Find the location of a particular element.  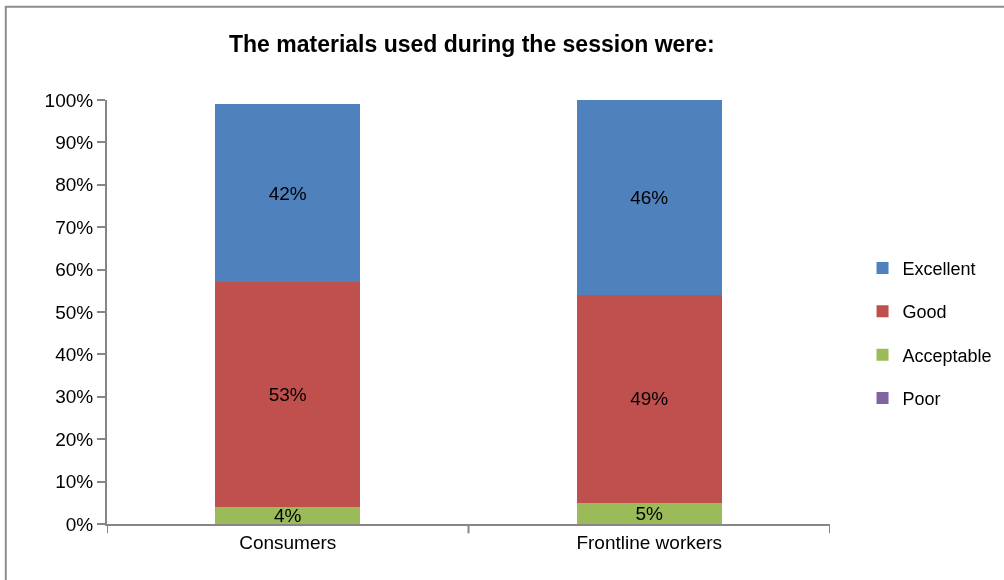

x-tick-label: Frontline workers is located at coordinates (649, 542).